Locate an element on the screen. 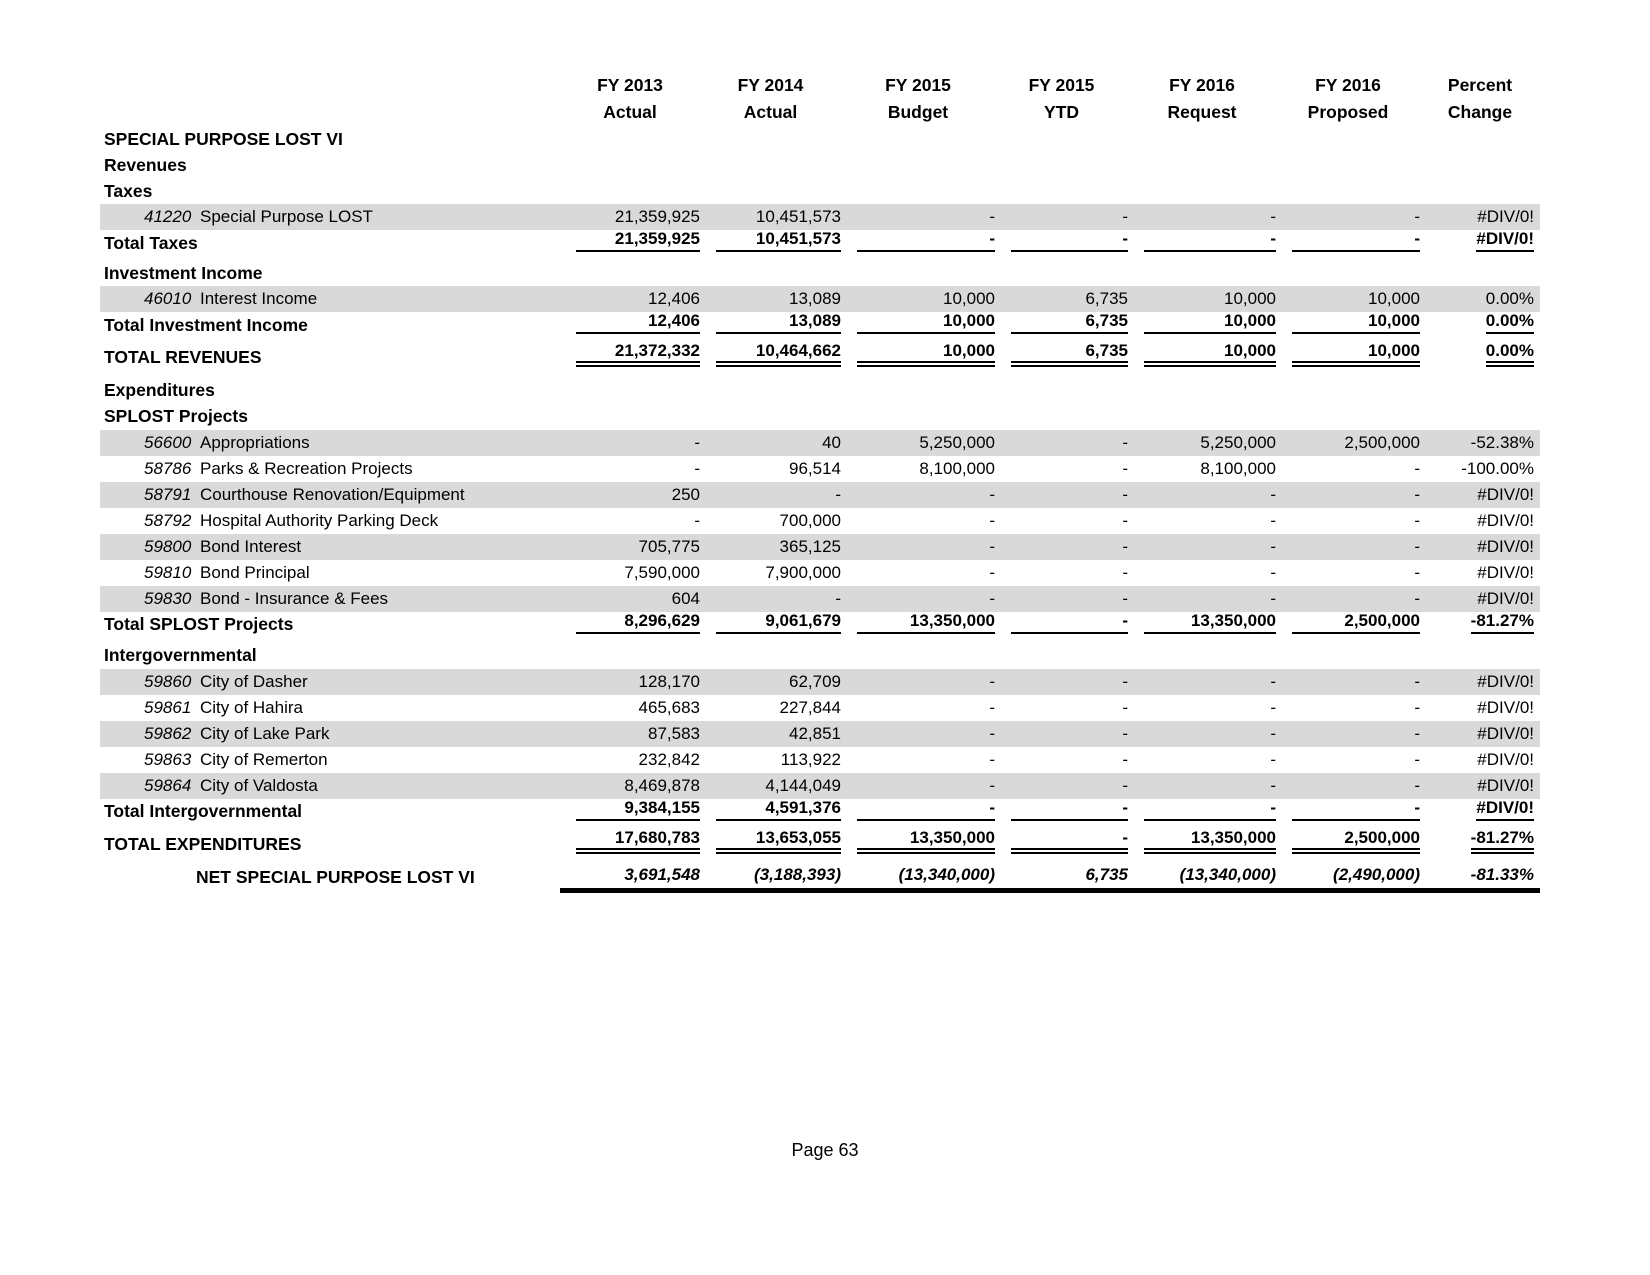 This screenshot has height=1275, width=1650. account-name: Bond Interest is located at coordinates (251, 546).